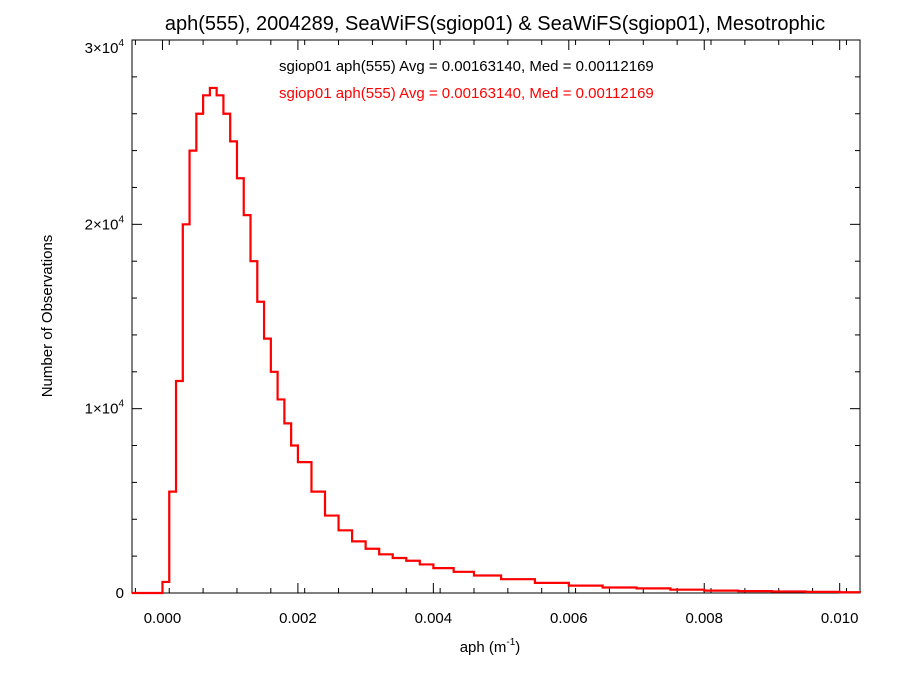  I want to click on x-tick-label: 0.010, so click(840, 618).